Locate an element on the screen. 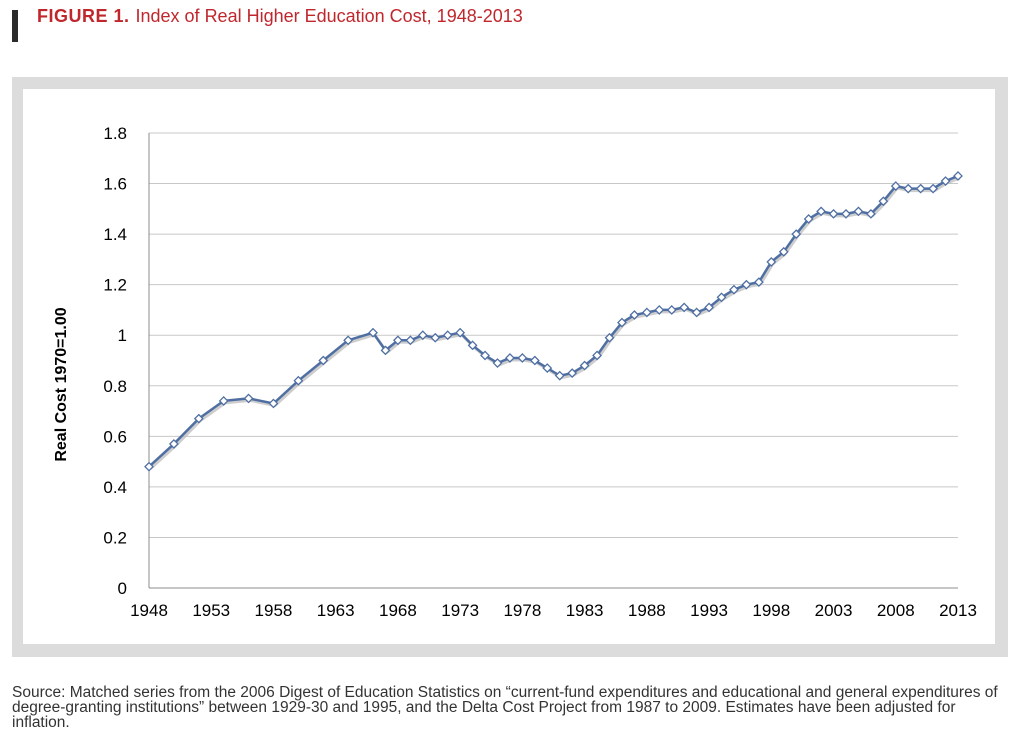 The image size is (1024, 741). x-tick-label: 1948 is located at coordinates (149, 610).